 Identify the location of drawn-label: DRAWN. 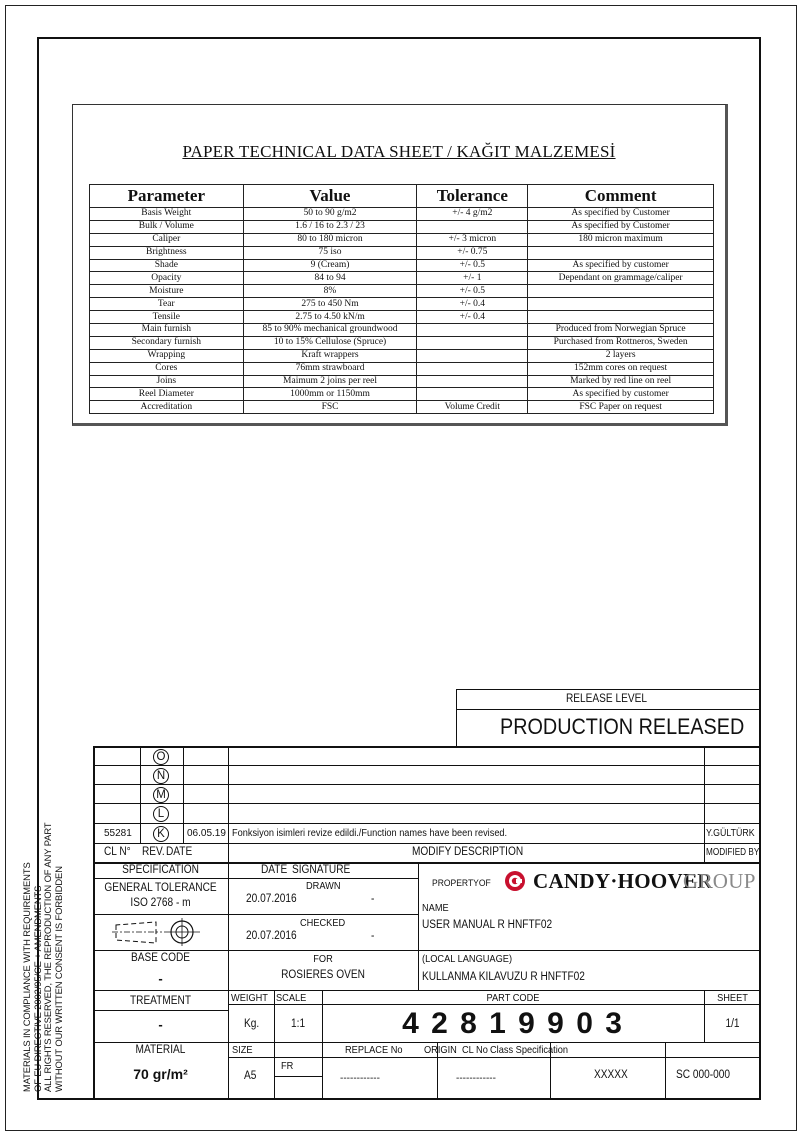
(323, 886).